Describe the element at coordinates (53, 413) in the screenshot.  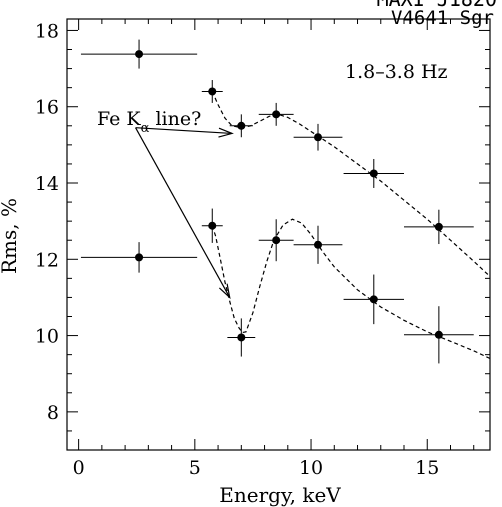
I see `y-tick-label: 8` at that location.